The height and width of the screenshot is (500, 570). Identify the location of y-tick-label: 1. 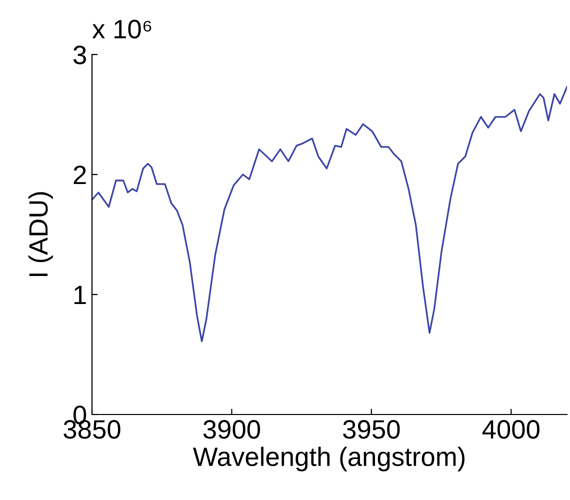
(80, 295).